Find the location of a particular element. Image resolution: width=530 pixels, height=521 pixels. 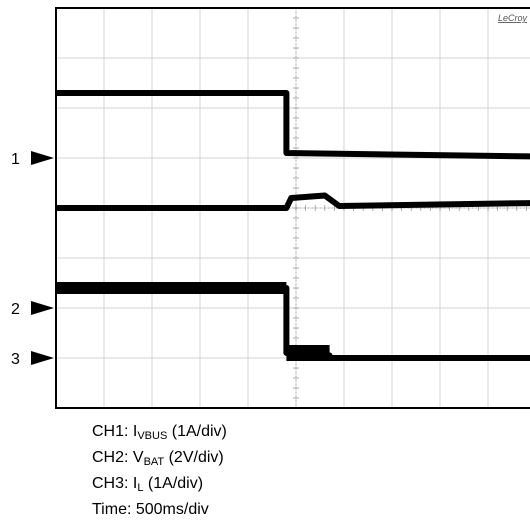

series-1-trace is located at coordinates (293, 125).